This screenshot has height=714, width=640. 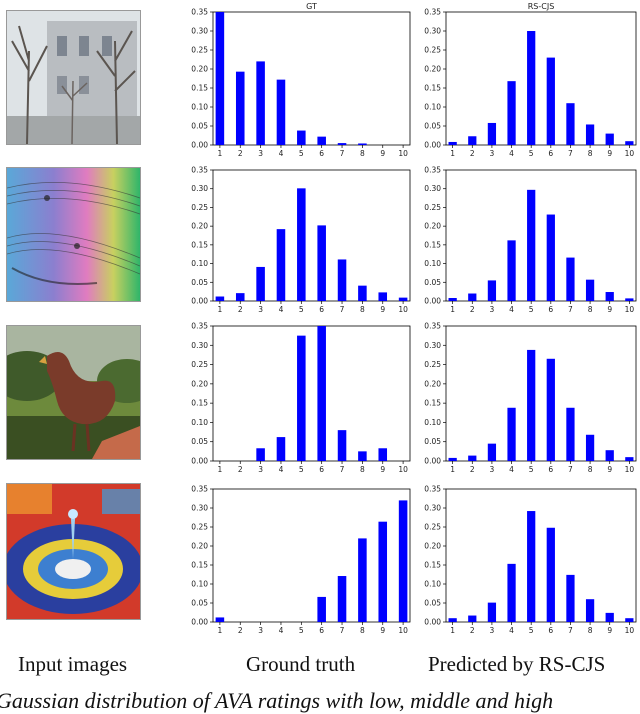 I want to click on chart-4-ytick-label: 0.05, so click(x=432, y=282).